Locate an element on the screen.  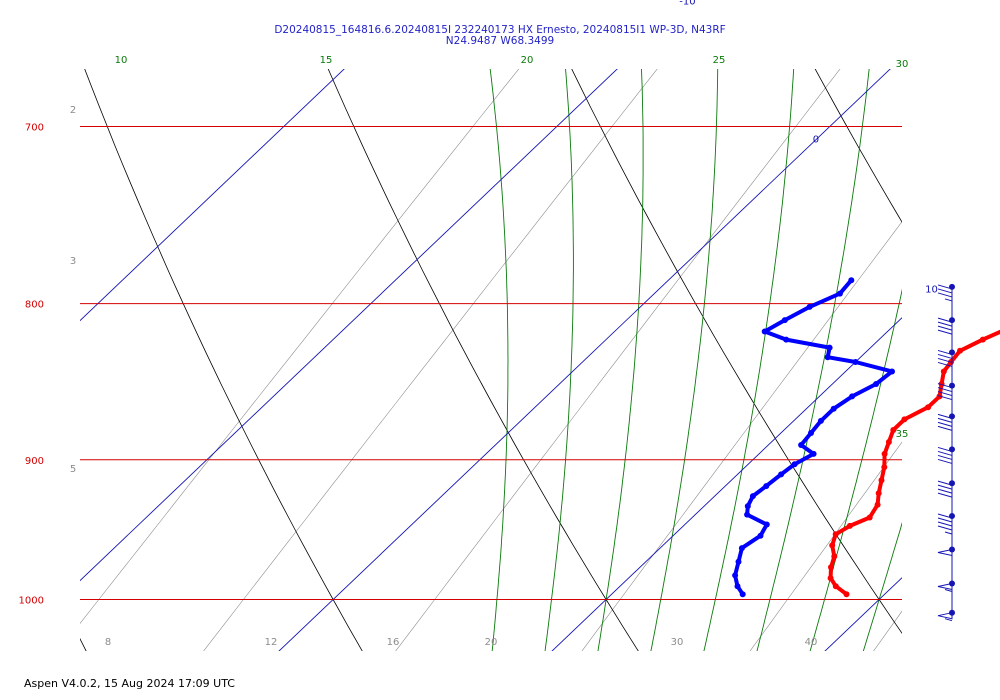
moist-adiabat-label: 25 is located at coordinates (719, 60).